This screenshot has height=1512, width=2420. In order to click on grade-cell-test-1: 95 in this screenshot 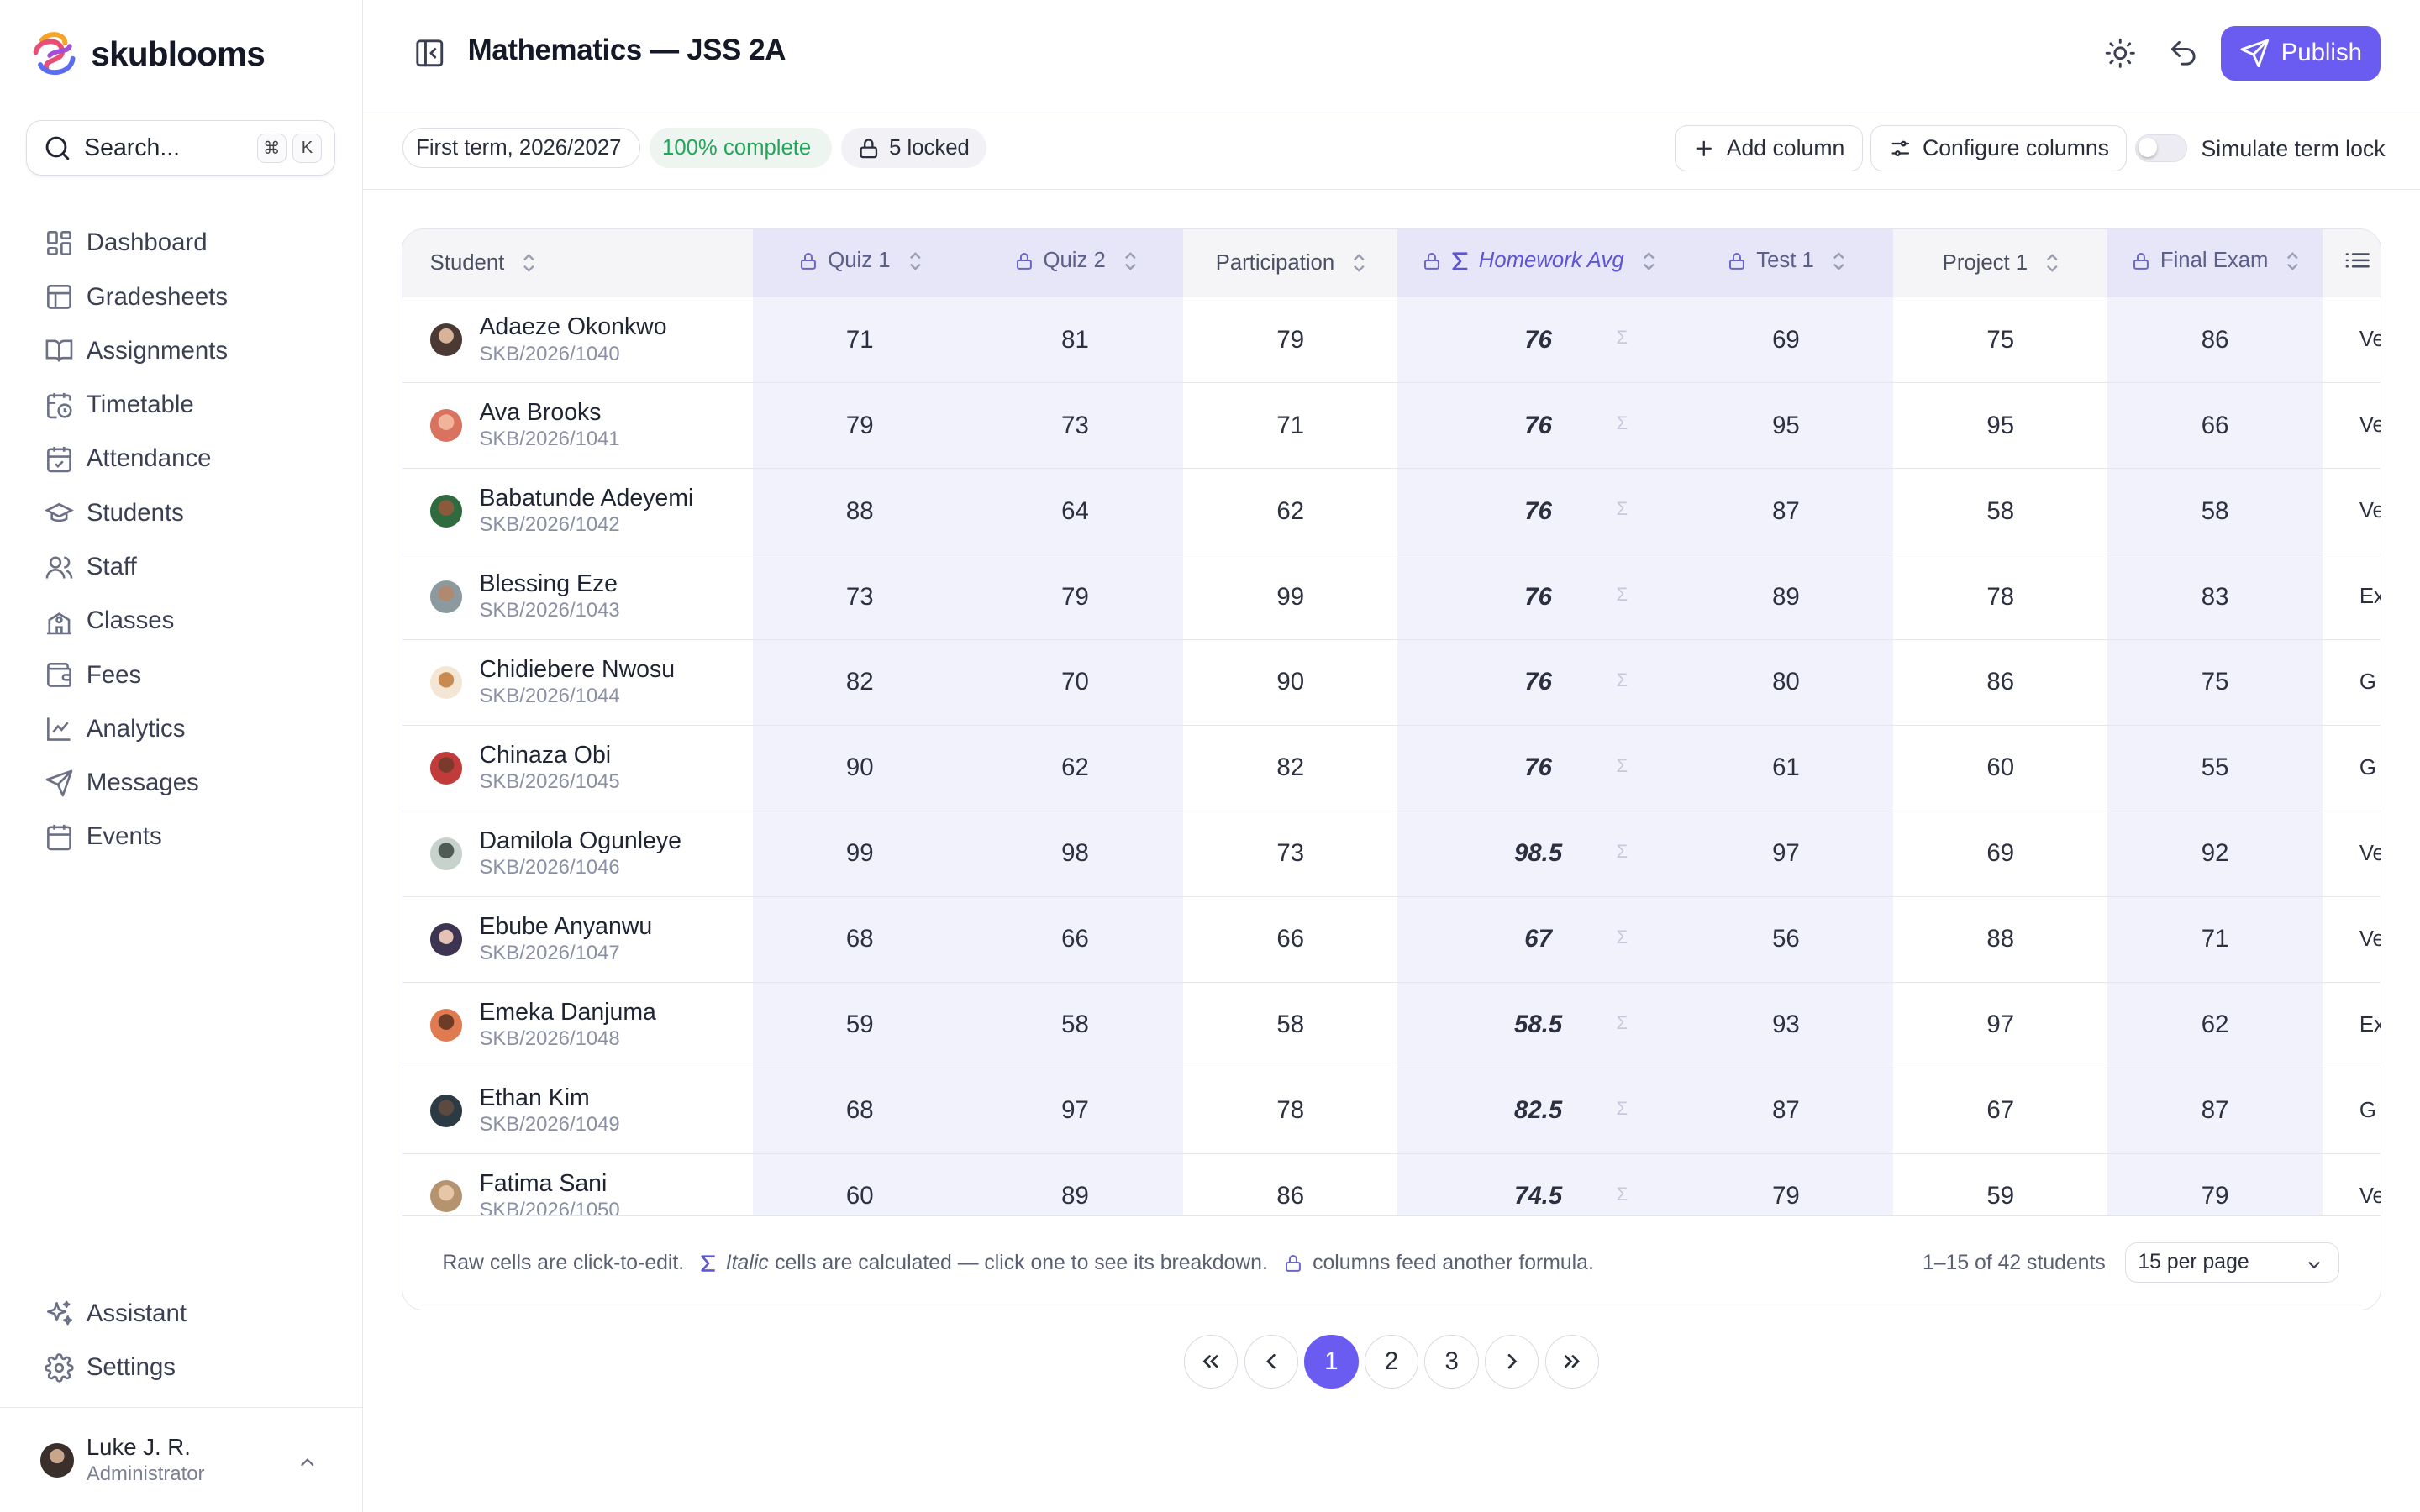, I will do `click(1786, 426)`.